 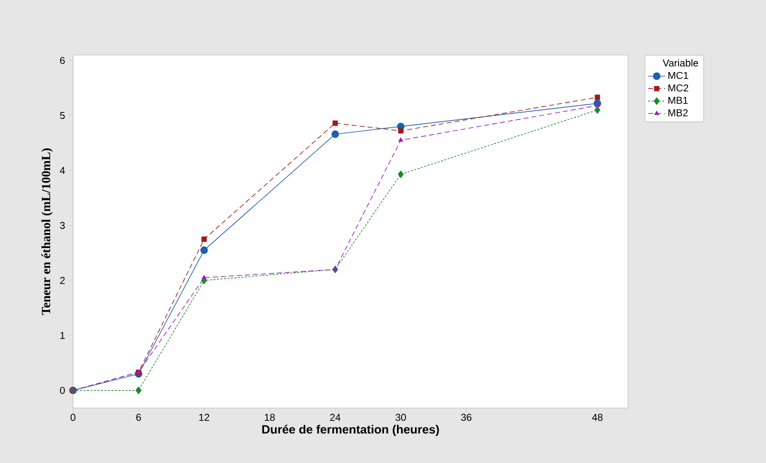 I want to click on y-tick-label: 0, so click(x=62, y=390).